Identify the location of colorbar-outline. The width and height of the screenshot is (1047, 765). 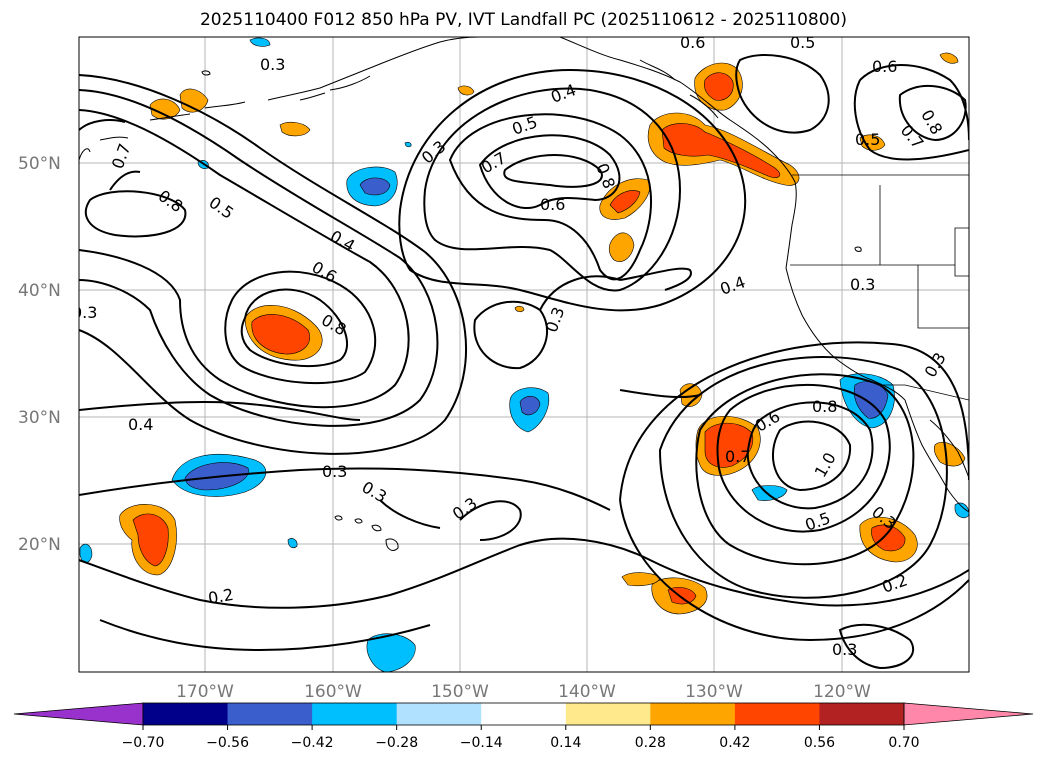
(523, 714).